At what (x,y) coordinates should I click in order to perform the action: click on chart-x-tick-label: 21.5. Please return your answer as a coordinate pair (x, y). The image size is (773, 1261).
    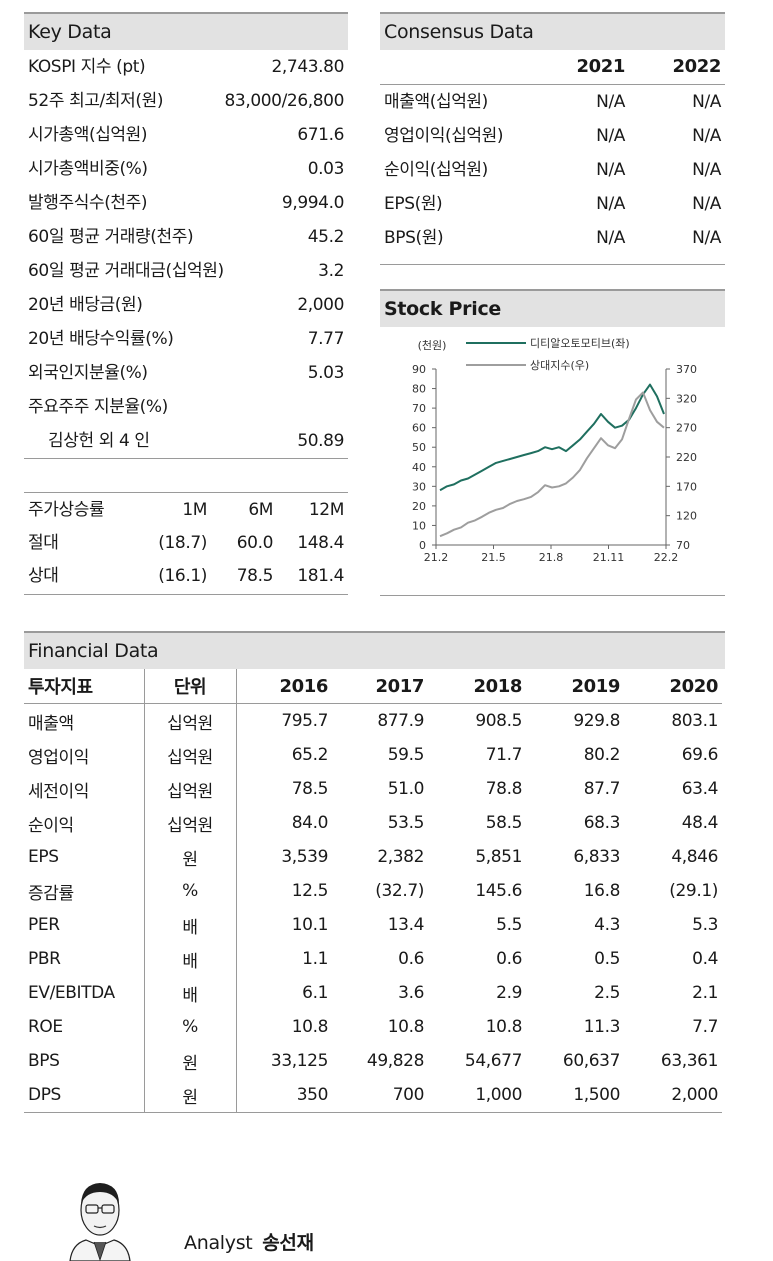
    Looking at the image, I should click on (493, 557).